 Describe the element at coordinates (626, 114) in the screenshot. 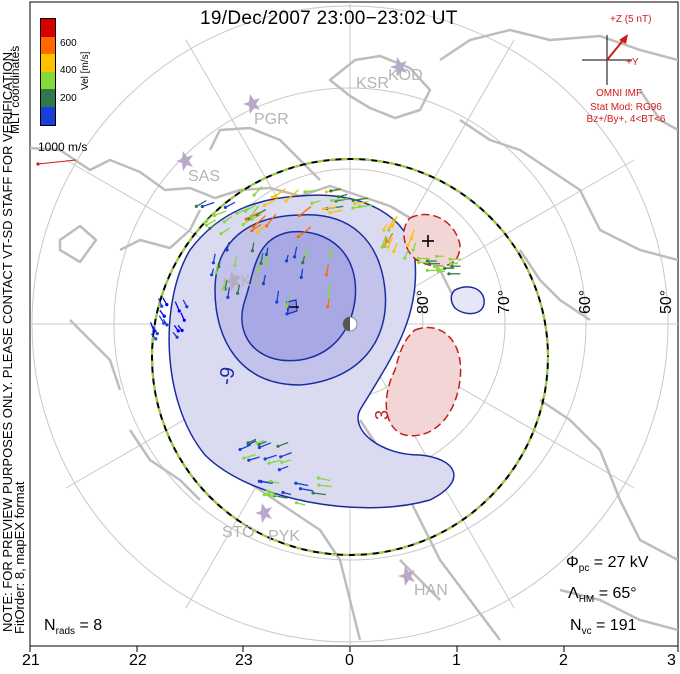

I see `stat-model-box: Stat Mod: RG96 Bz+/By+, 4<BT<6` at that location.